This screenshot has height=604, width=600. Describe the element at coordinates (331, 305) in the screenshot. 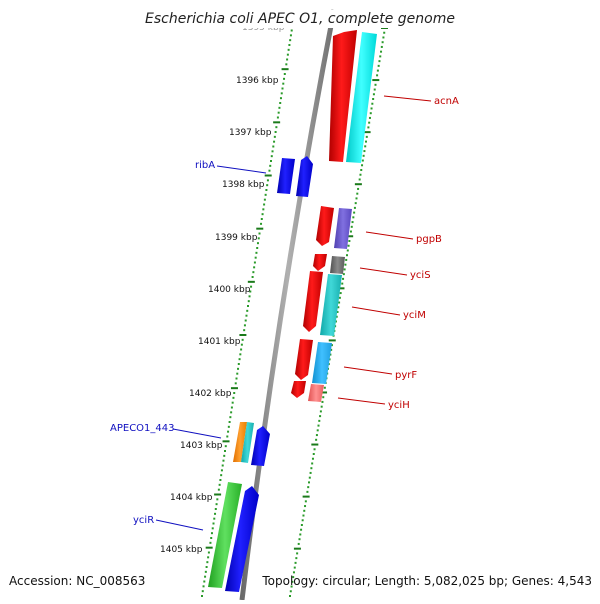

I see `gene-feature-yciM-overlap` at that location.